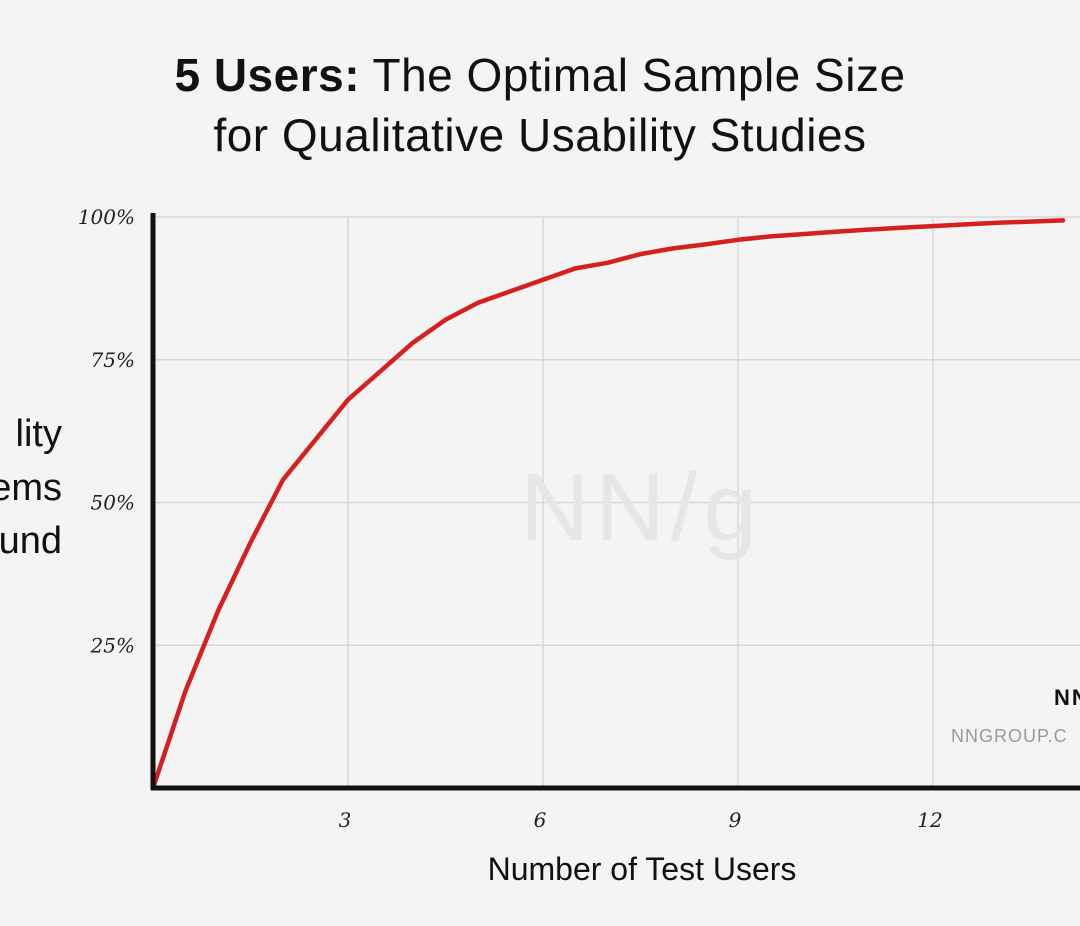 Image resolution: width=1080 pixels, height=926 pixels. Describe the element at coordinates (1009, 736) in the screenshot. I see `site-url-text: NNGROUP.C` at that location.